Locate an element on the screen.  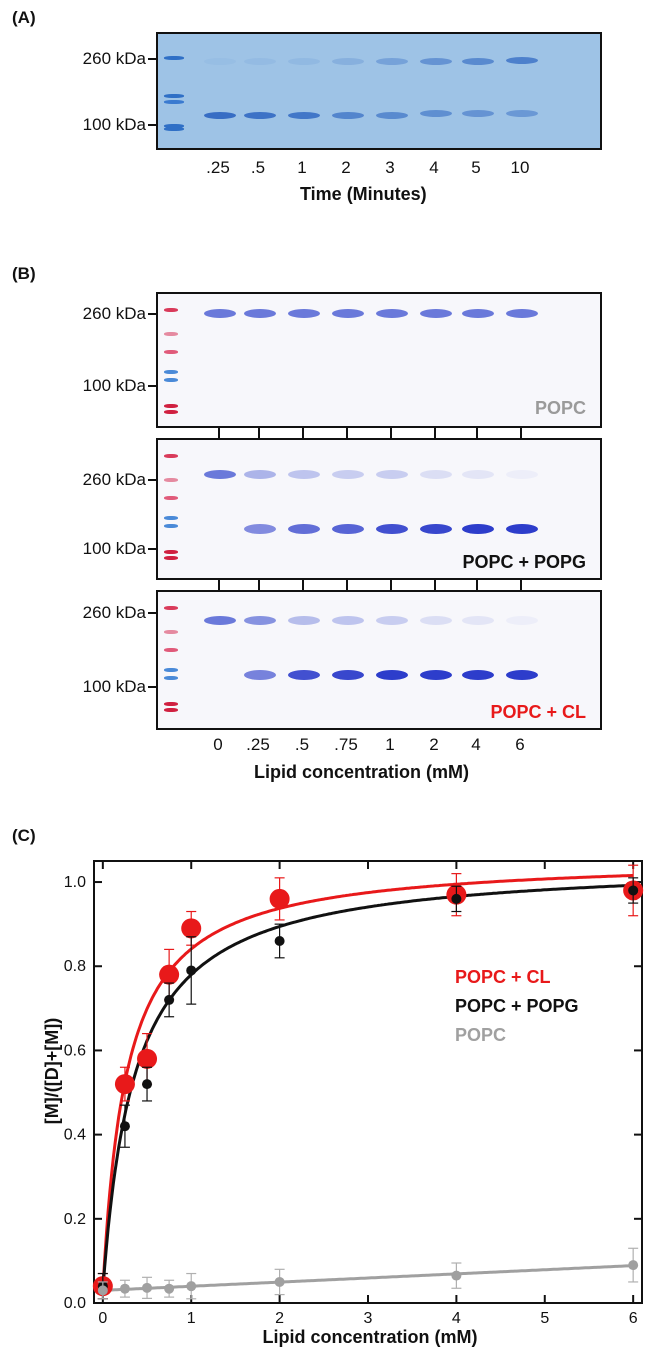
gel-tag-popc-cl: POPC + CL is located at coordinates (538, 712).